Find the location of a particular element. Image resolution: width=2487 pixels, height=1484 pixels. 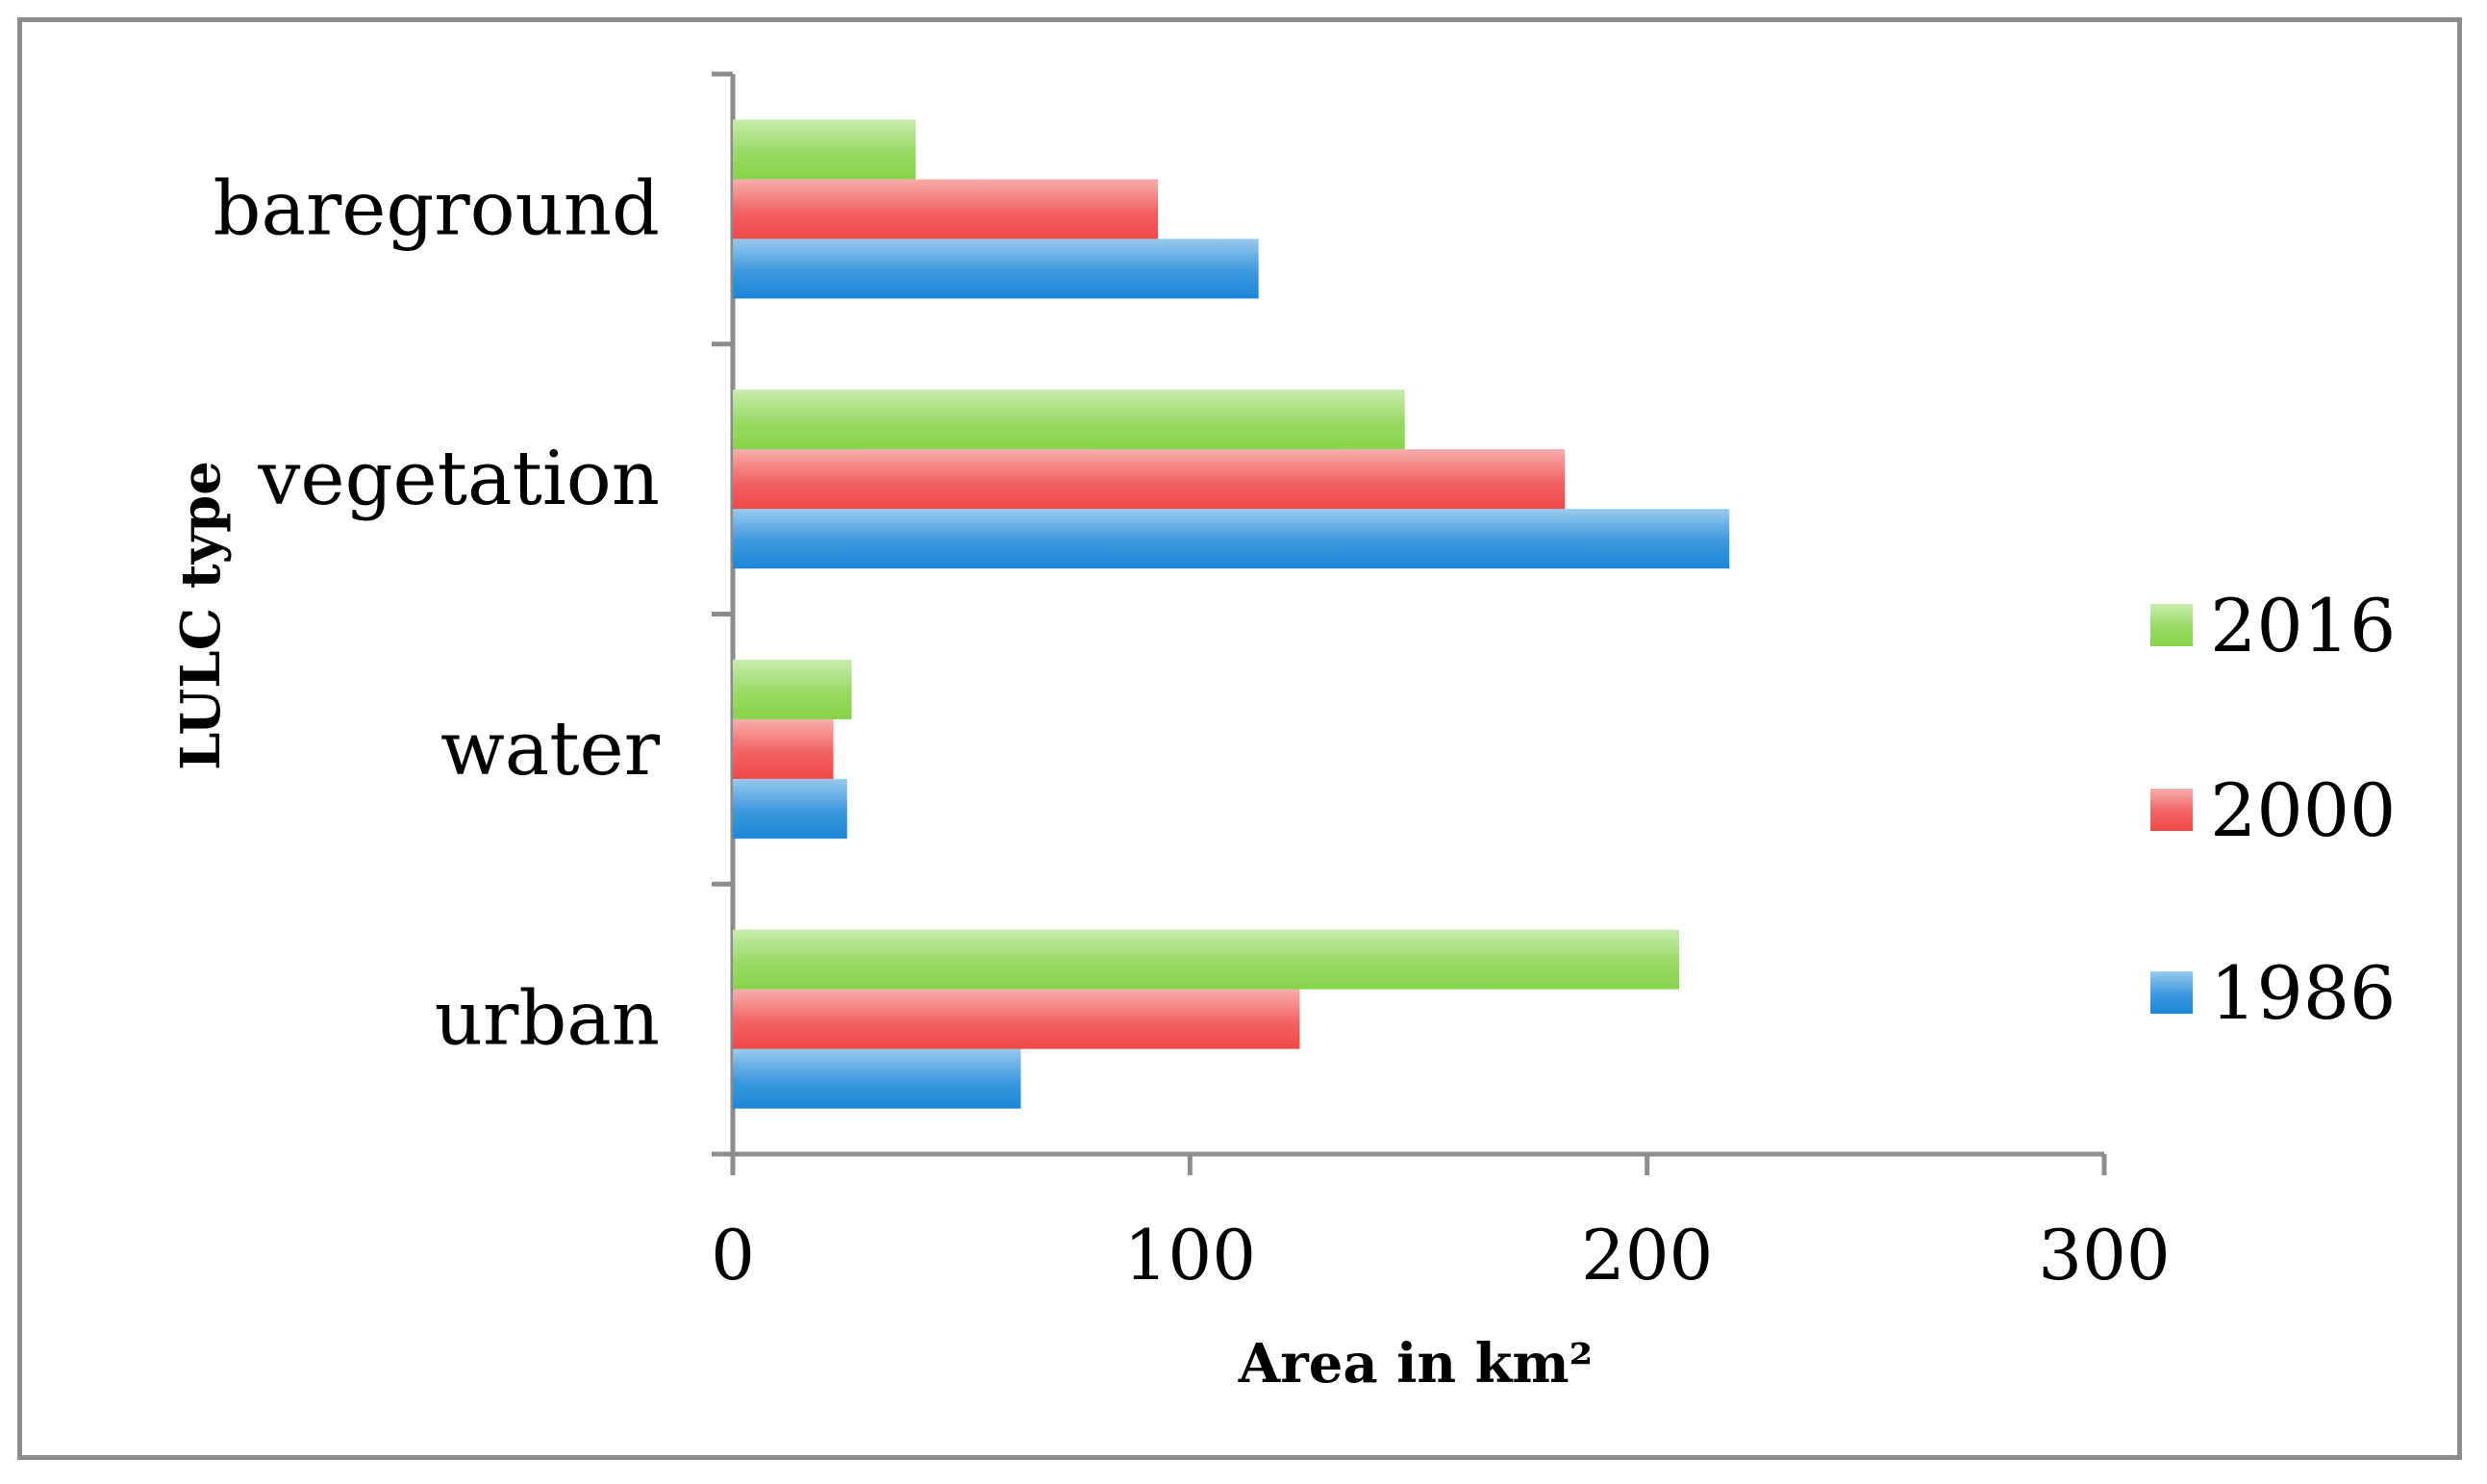

category-label: vegetation is located at coordinates (459, 479).